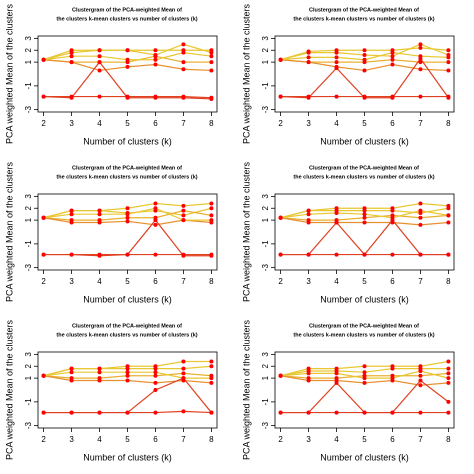  What do you see at coordinates (127, 238) in the screenshot?
I see `cluster-line` at bounding box center [127, 238].